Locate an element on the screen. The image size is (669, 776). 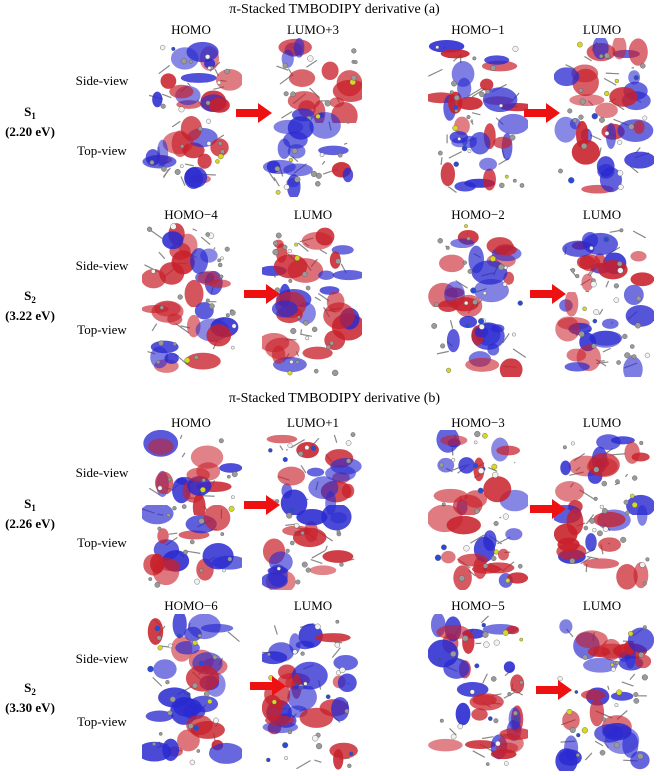
orbital-label-a-s1-2: LUMO+3 is located at coordinates (313, 30).